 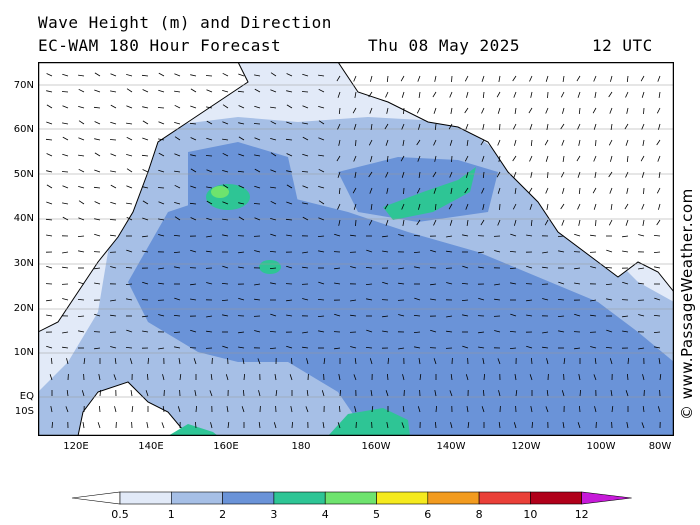 I want to click on map-title: Wave Height (m) and Direction, so click(x=185, y=22).